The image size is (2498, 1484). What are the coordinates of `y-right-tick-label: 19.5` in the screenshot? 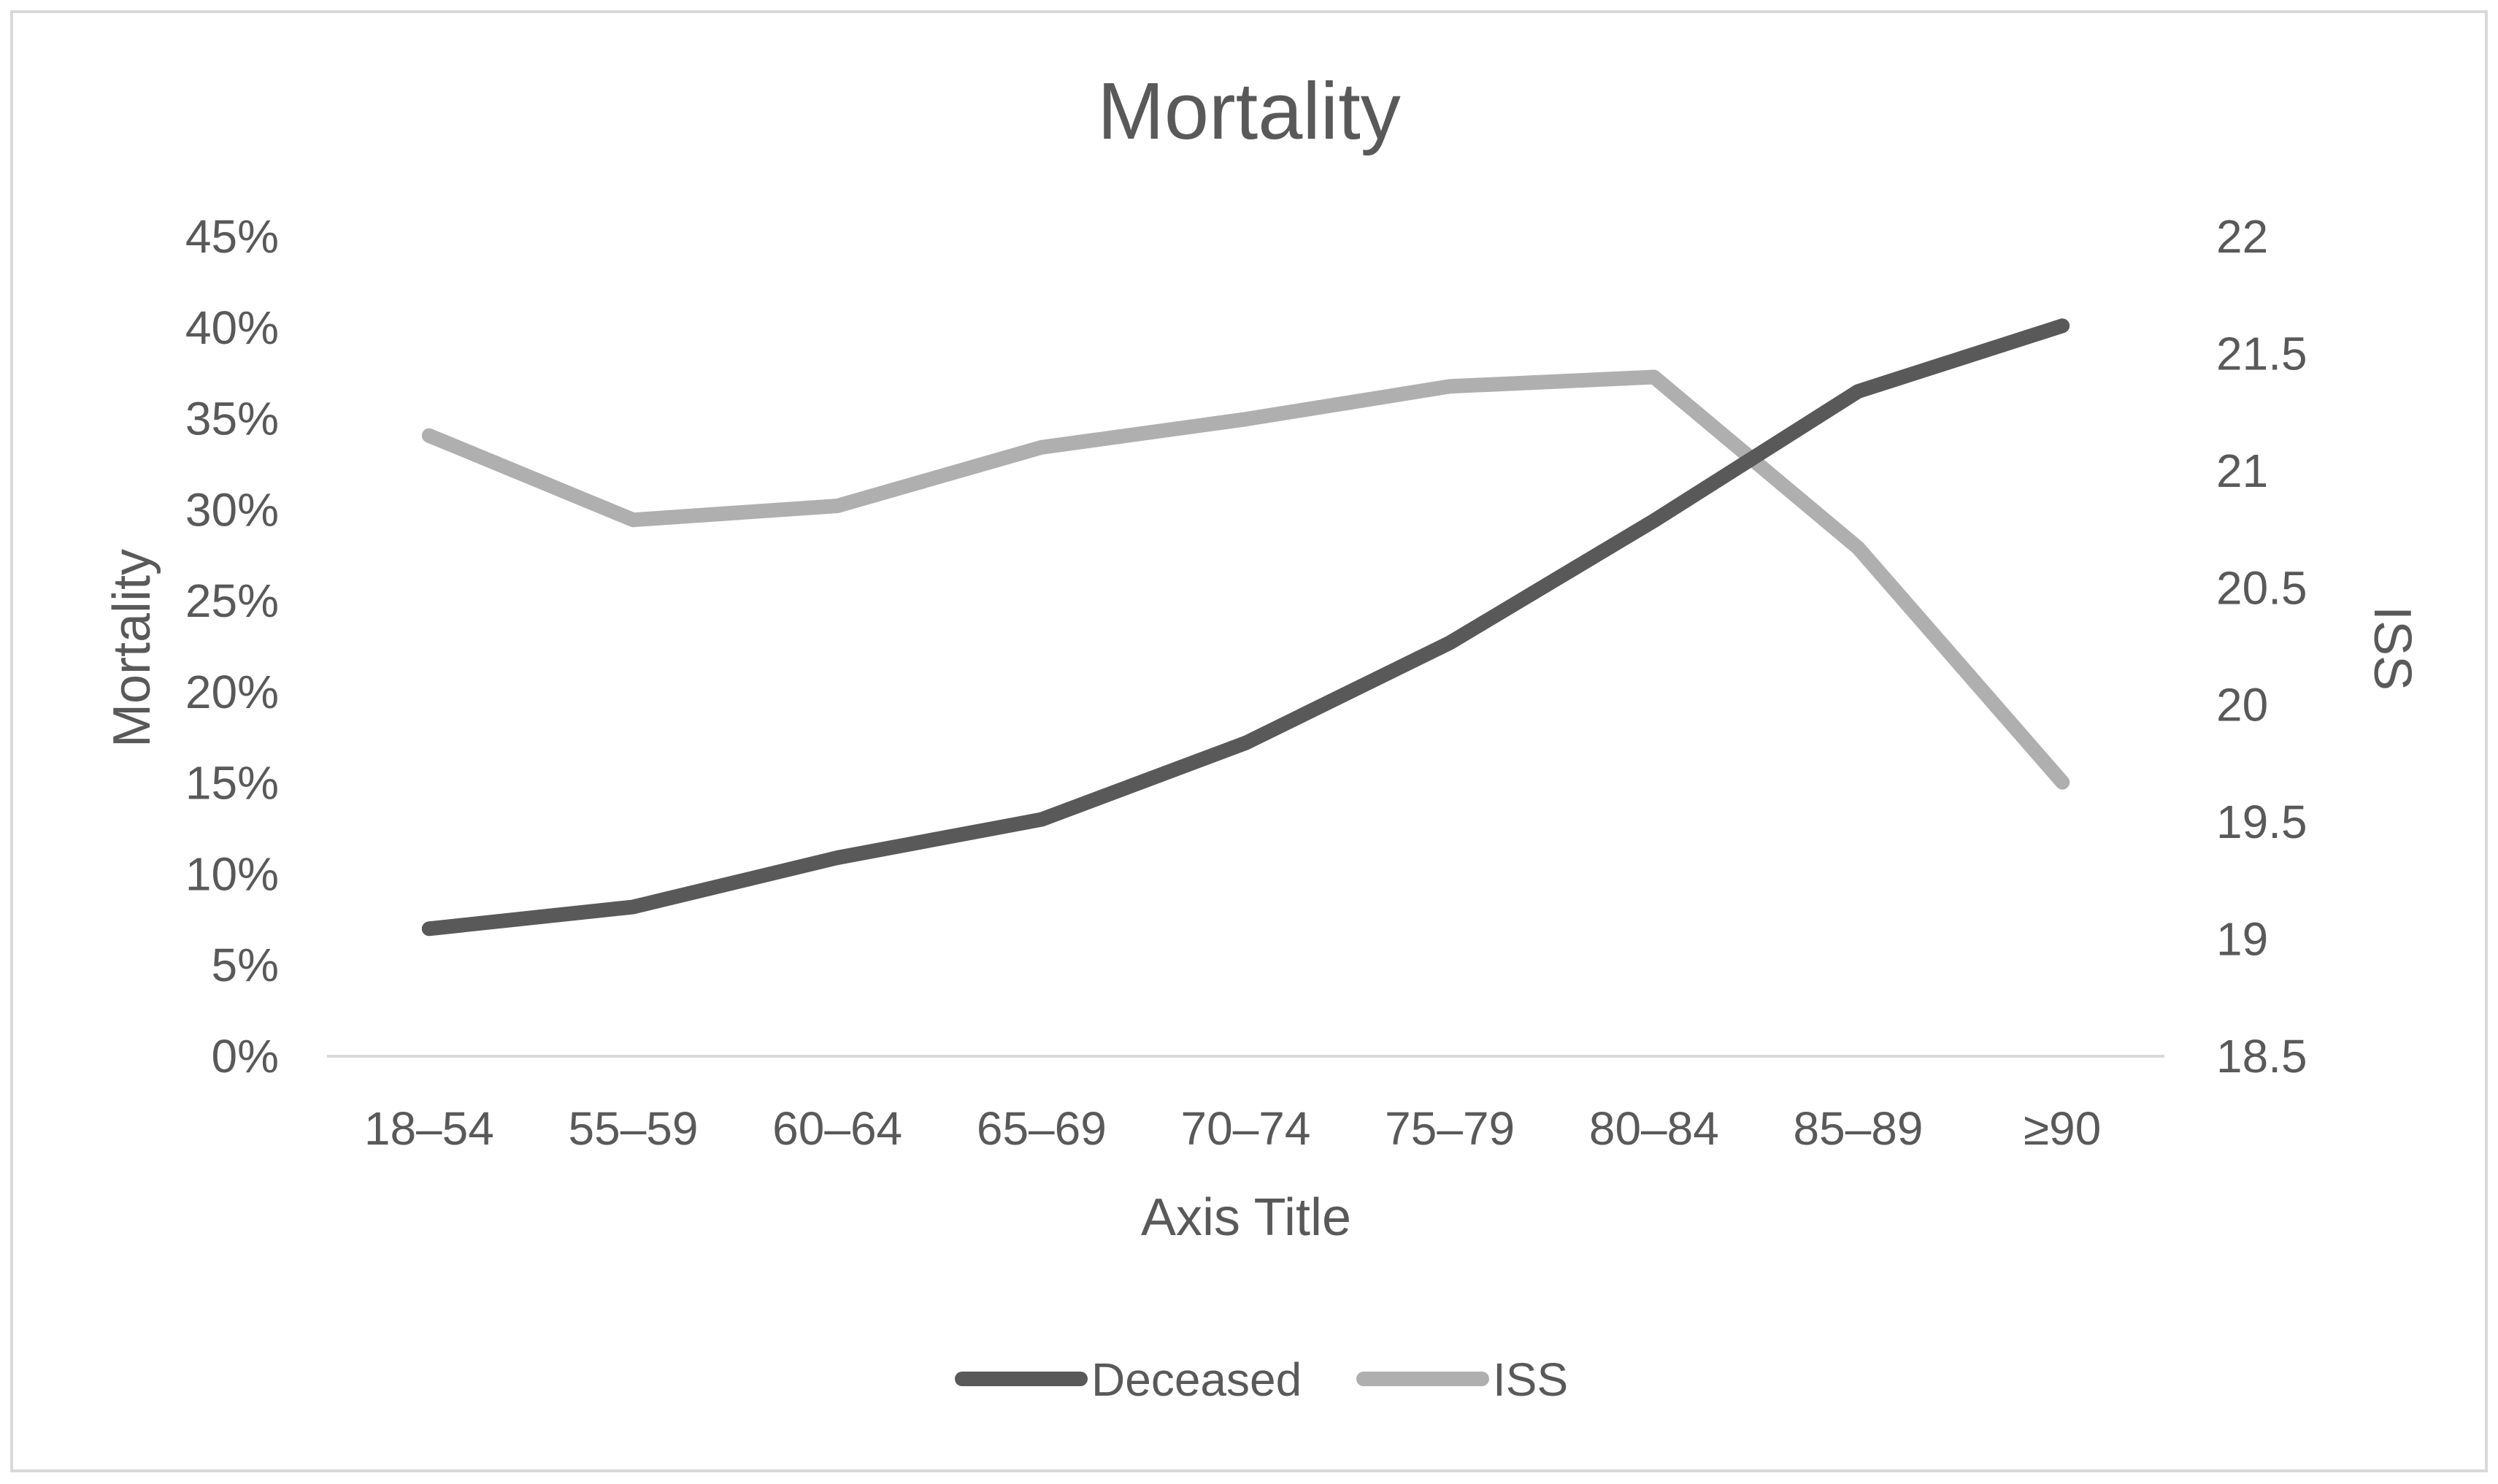 It's located at (2261, 822).